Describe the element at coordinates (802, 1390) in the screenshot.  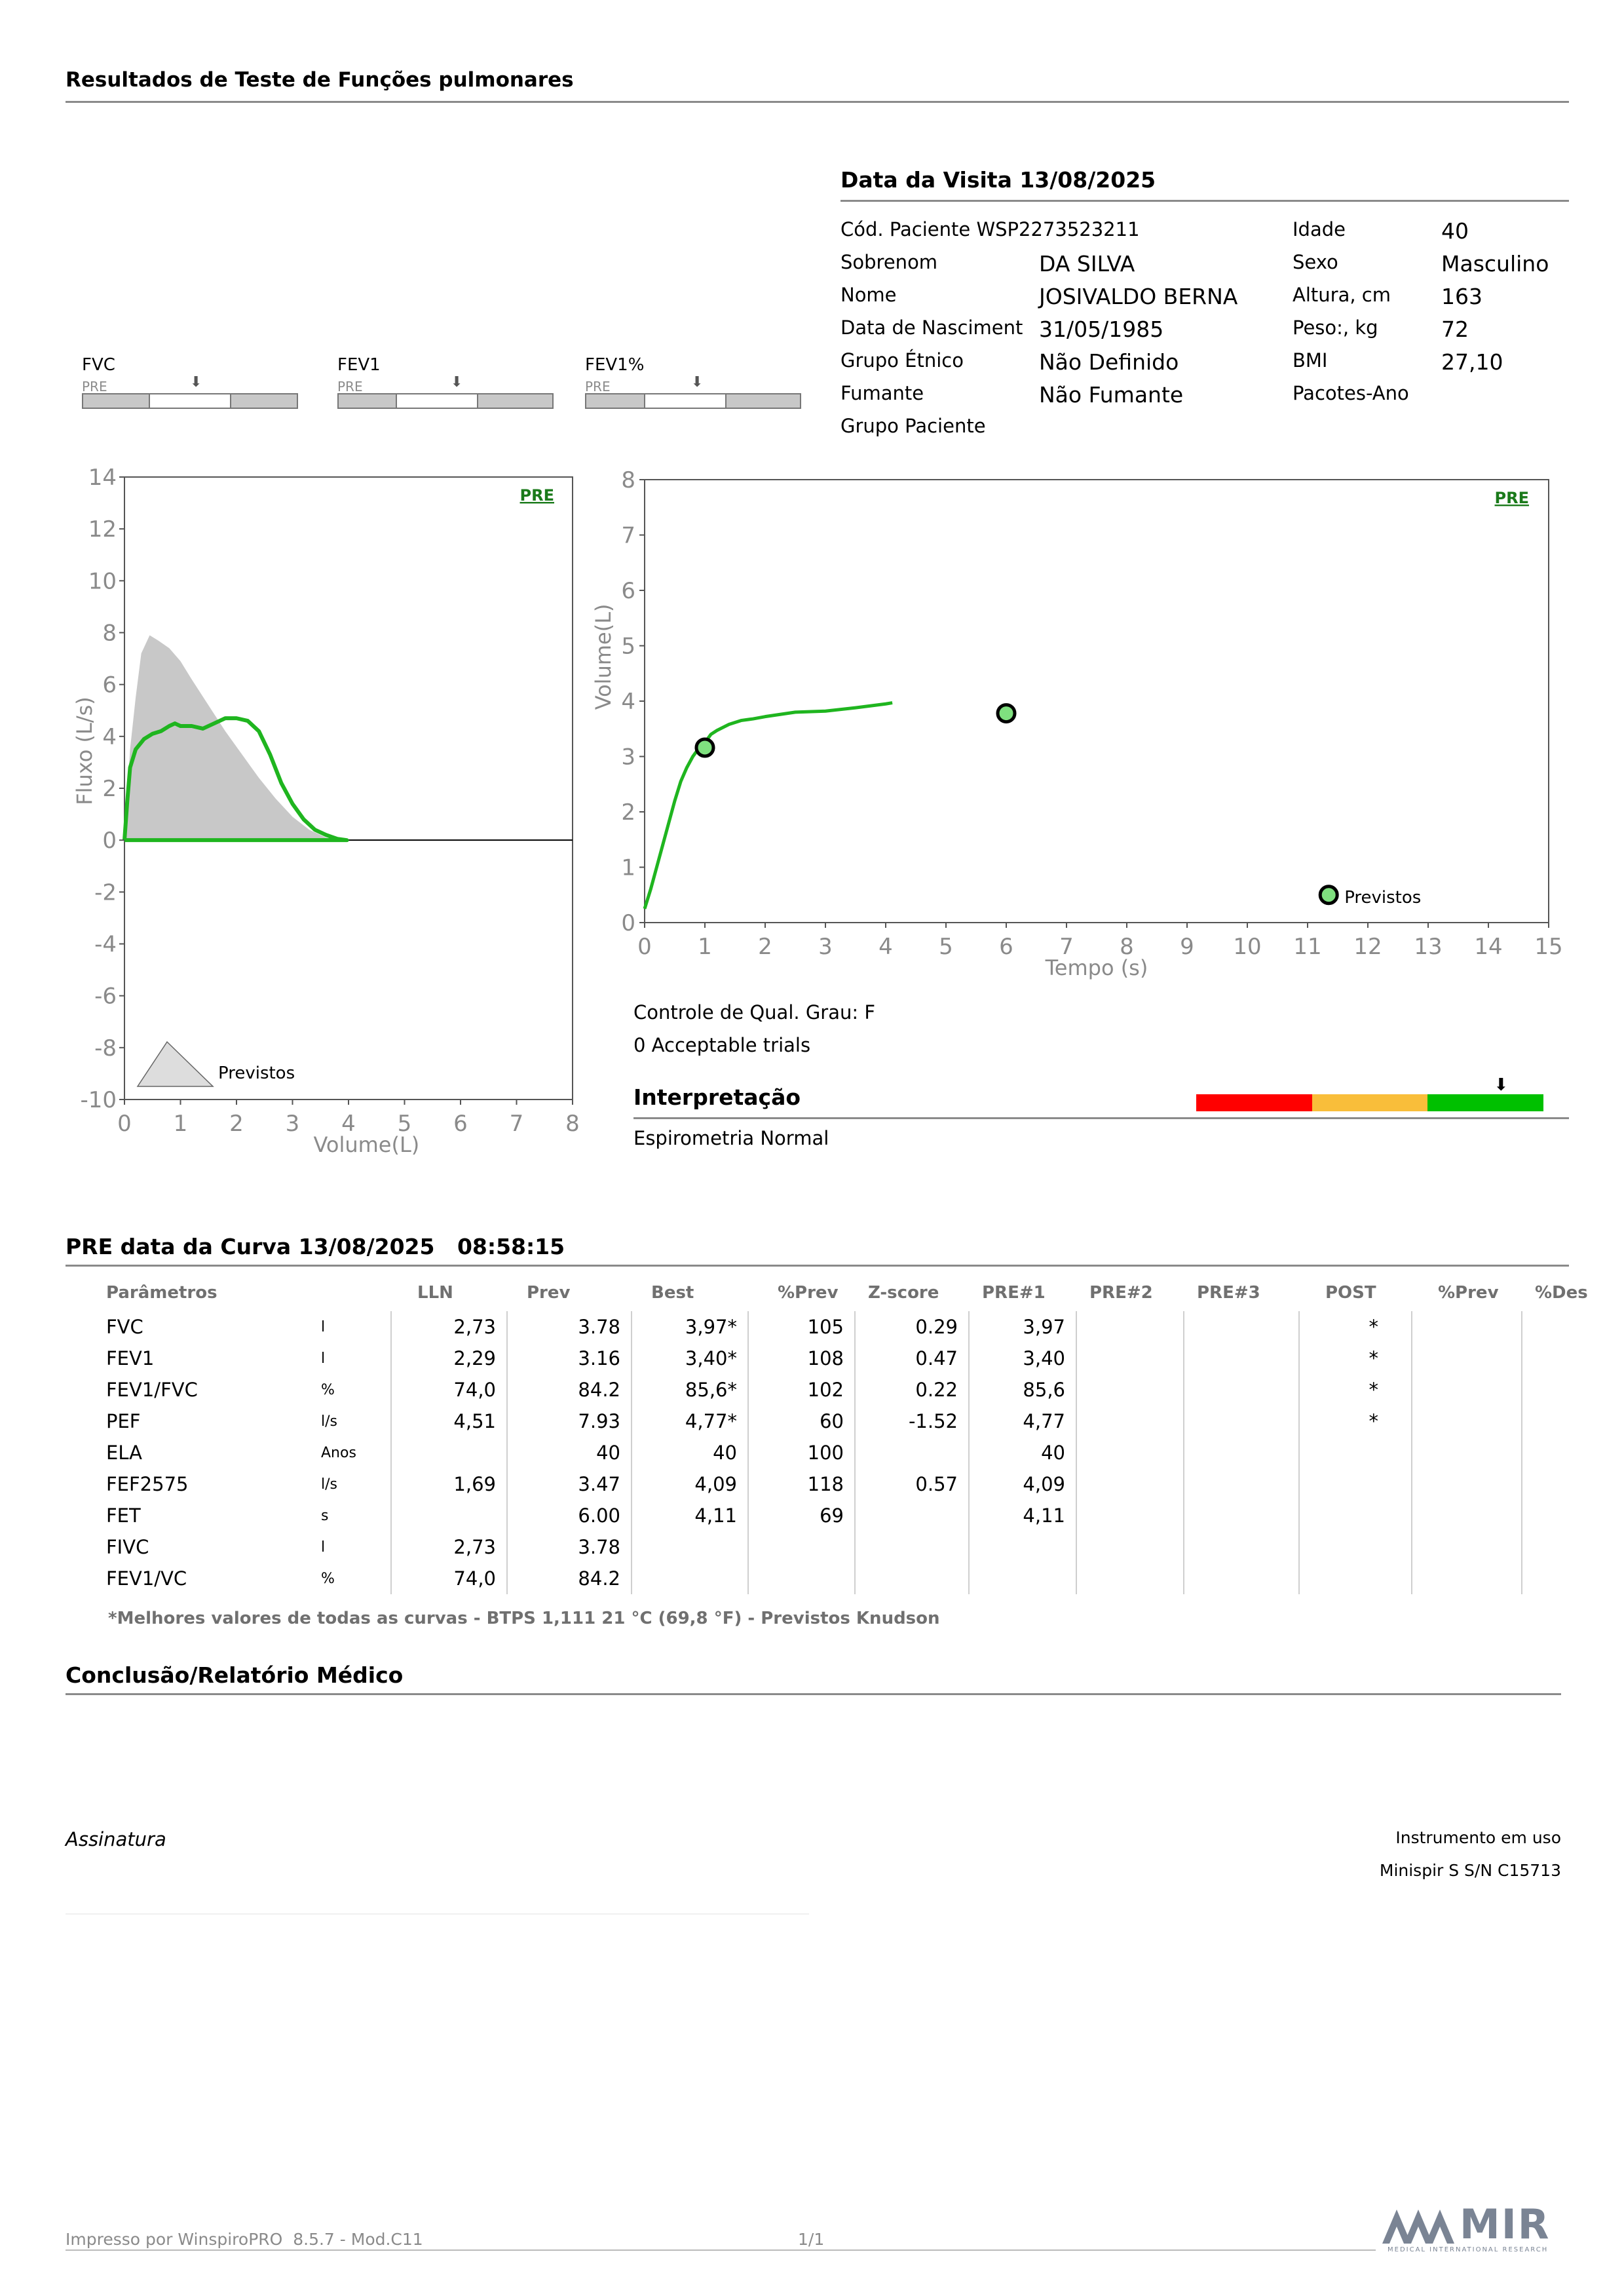
I see `cell-pprev: 102` at that location.